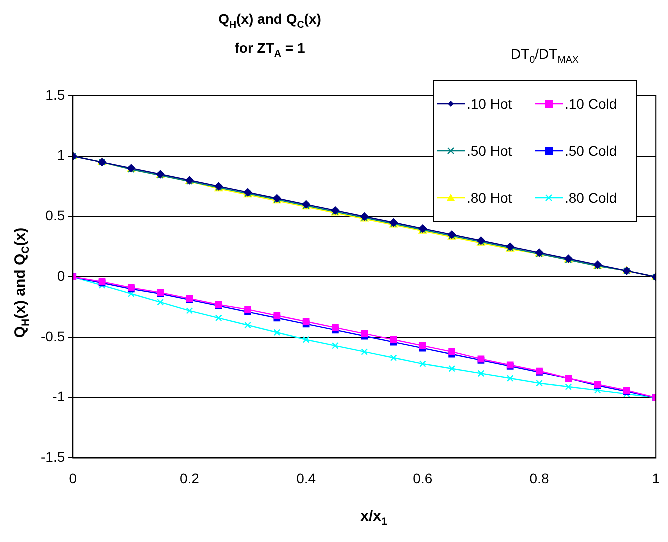 The image size is (668, 542). I want to click on legend-label: .80 Hot, so click(489, 198).